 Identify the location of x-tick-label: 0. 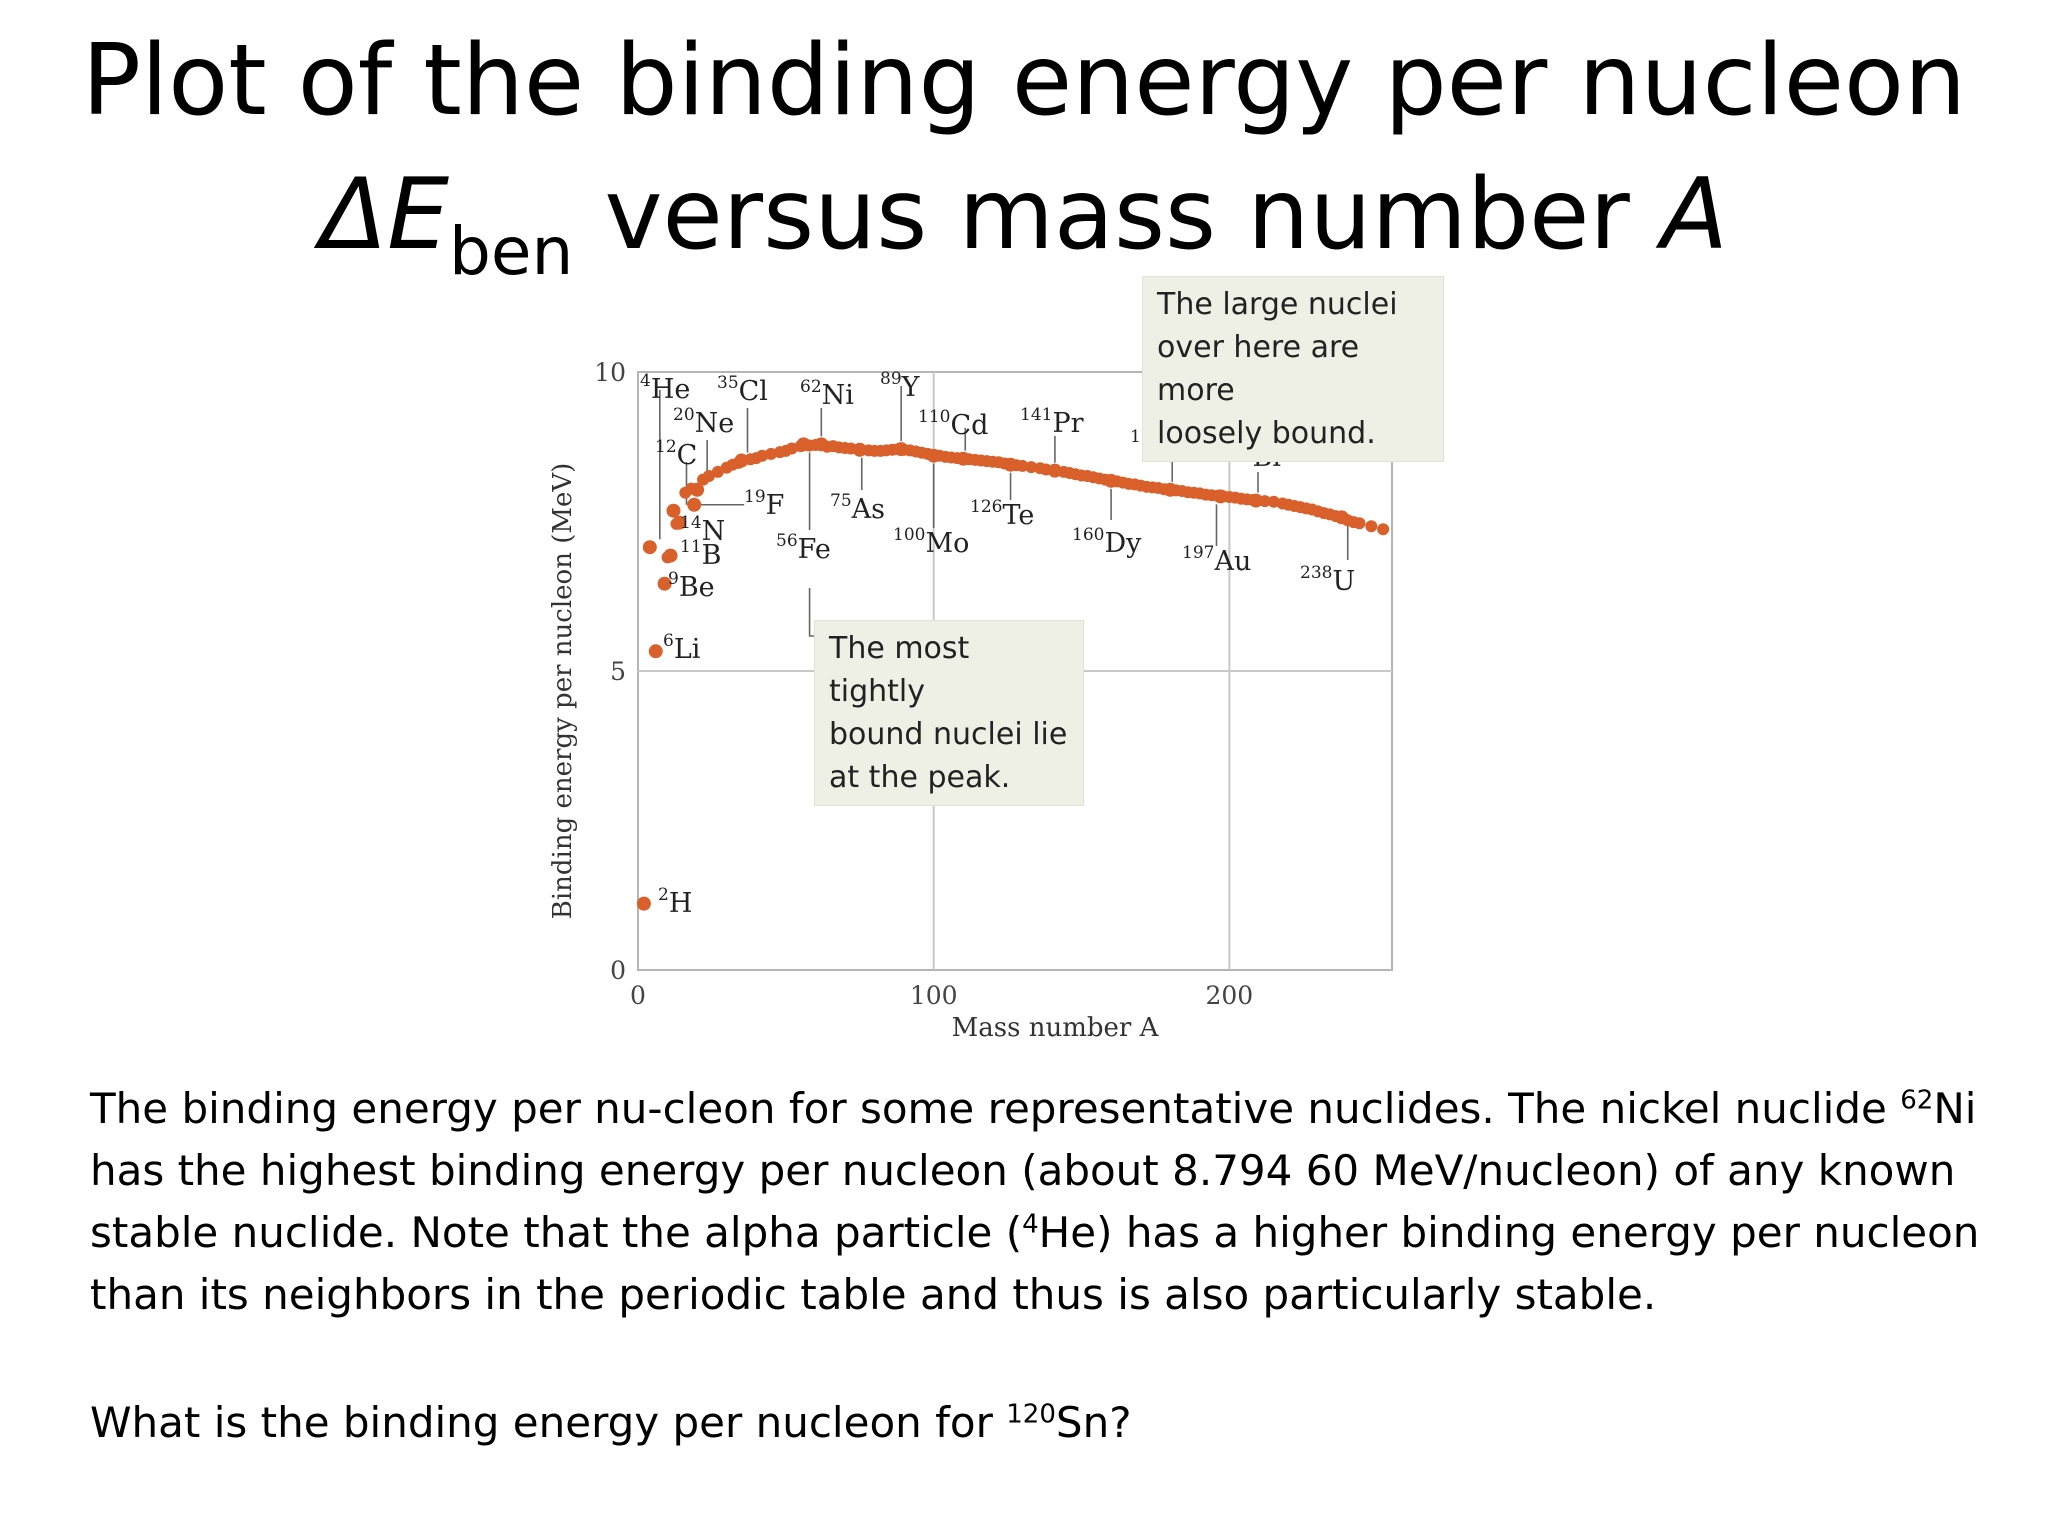
(638, 995).